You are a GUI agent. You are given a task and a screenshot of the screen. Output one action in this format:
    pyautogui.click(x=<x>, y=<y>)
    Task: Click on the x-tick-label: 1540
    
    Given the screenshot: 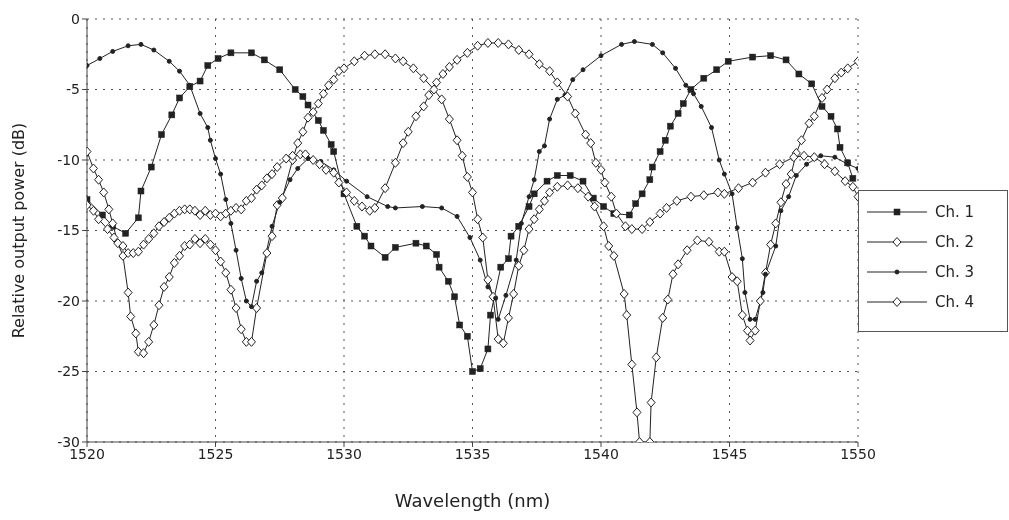 What is the action you would take?
    pyautogui.click(x=601, y=453)
    